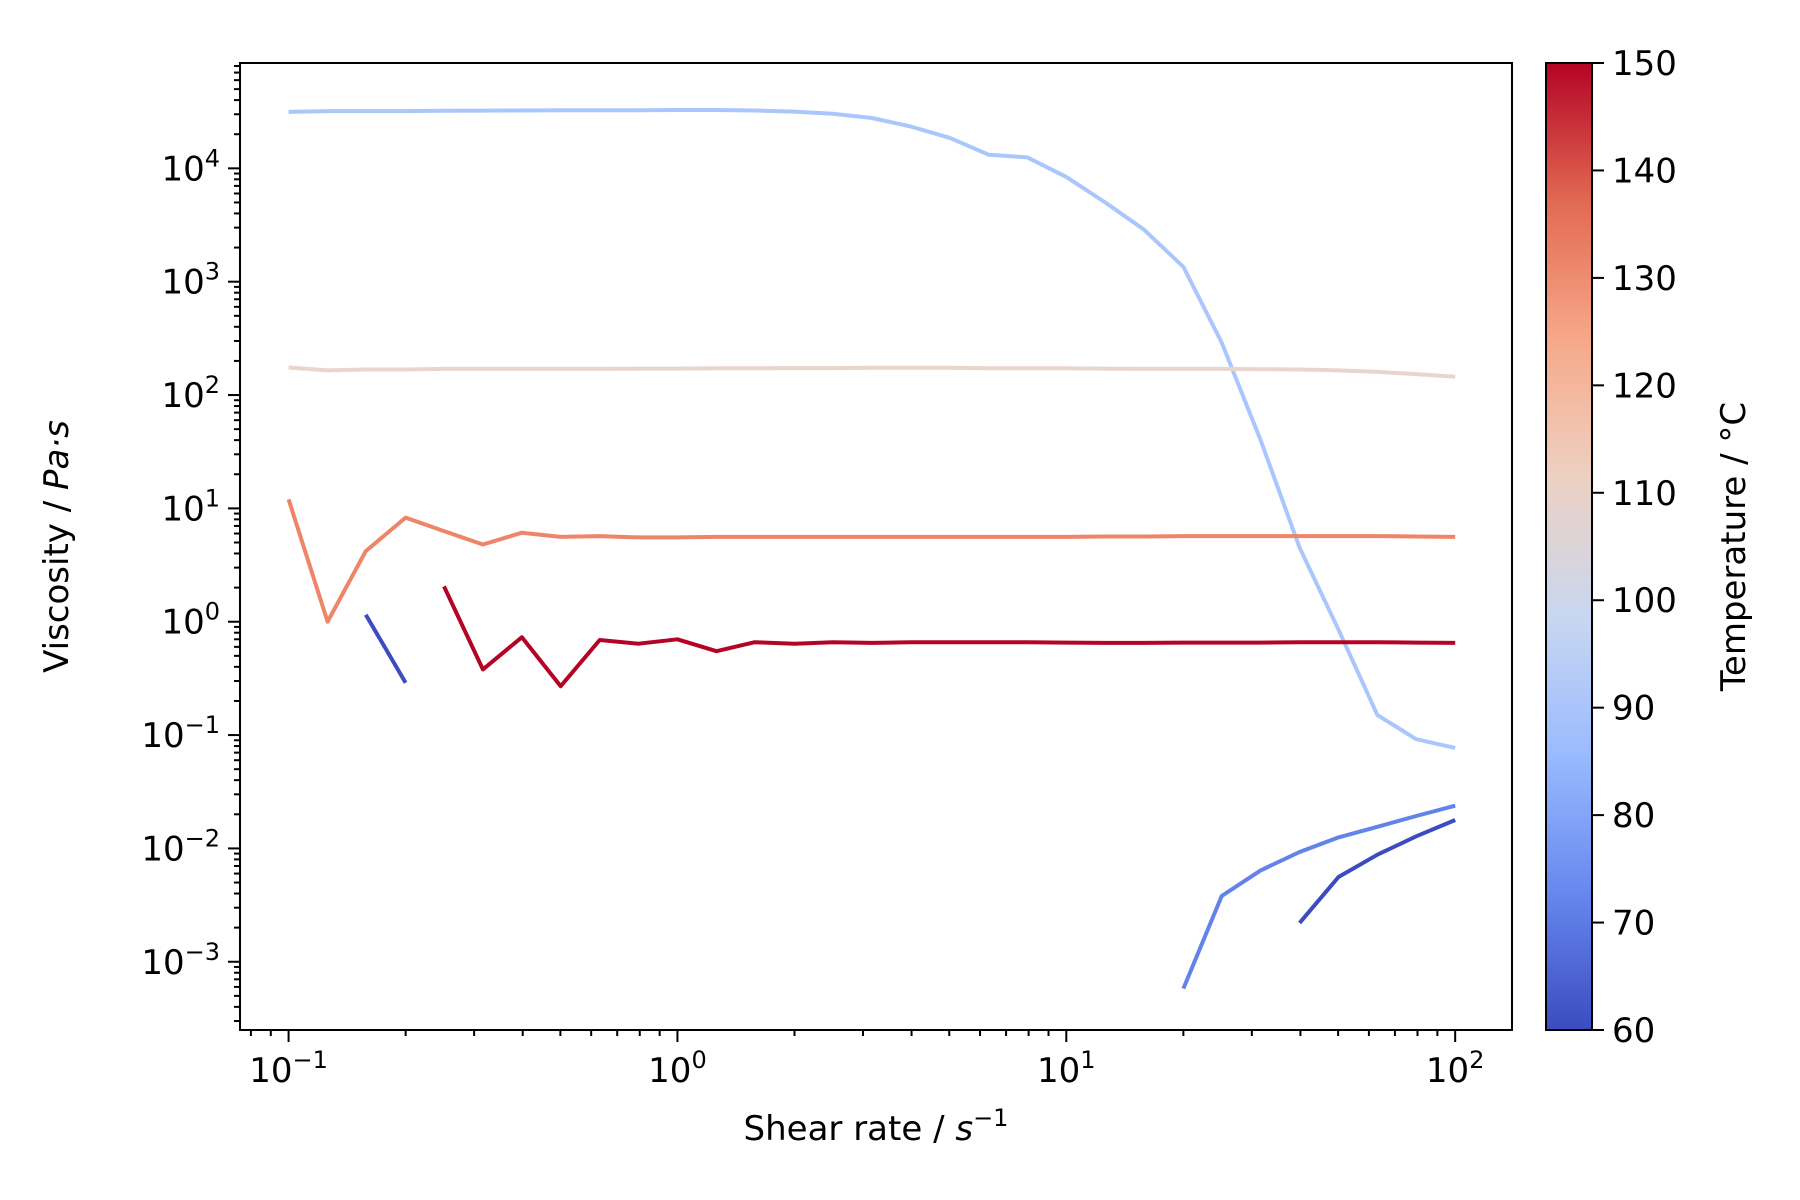  Describe the element at coordinates (990, 1118) in the screenshot. I see `x-axis-title-exponent: −1` at that location.